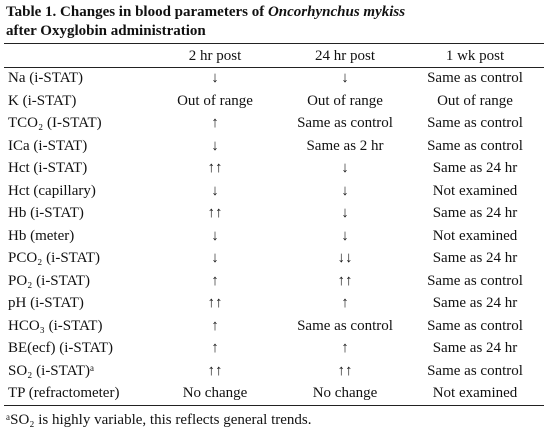  Describe the element at coordinates (54, 258) in the screenshot. I see `row-label: PCO₂ (i-STAT)` at that location.